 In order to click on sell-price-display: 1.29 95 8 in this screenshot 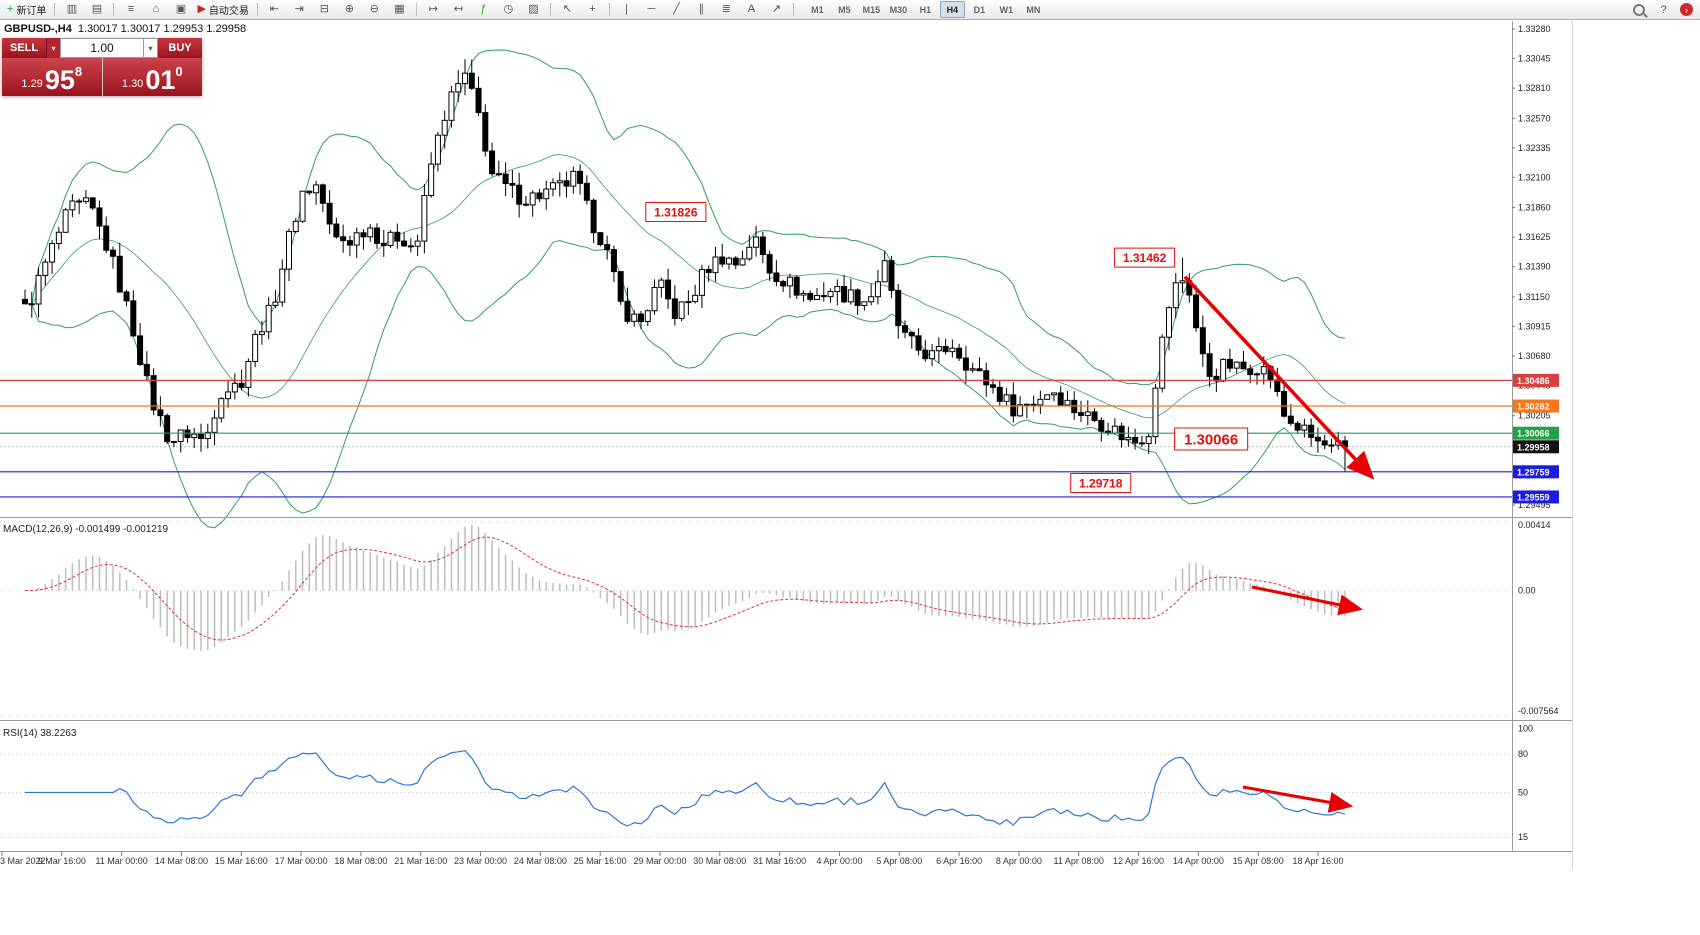, I will do `click(52, 77)`.